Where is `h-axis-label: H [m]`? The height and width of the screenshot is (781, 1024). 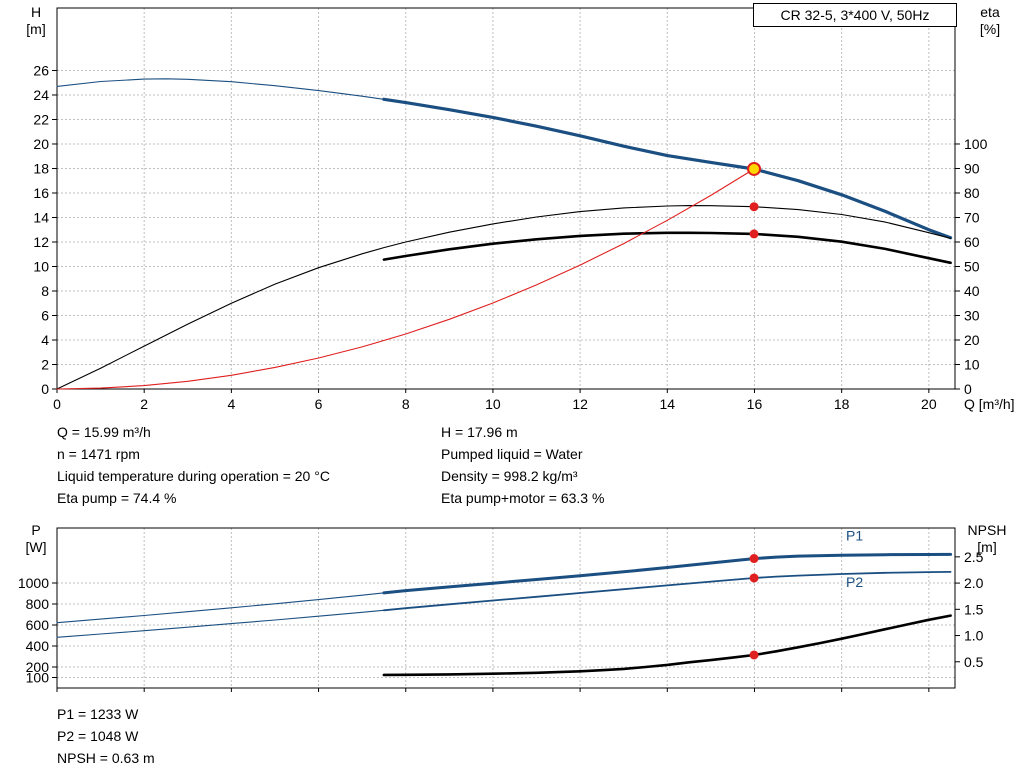
h-axis-label: H [m] is located at coordinates (36, 21).